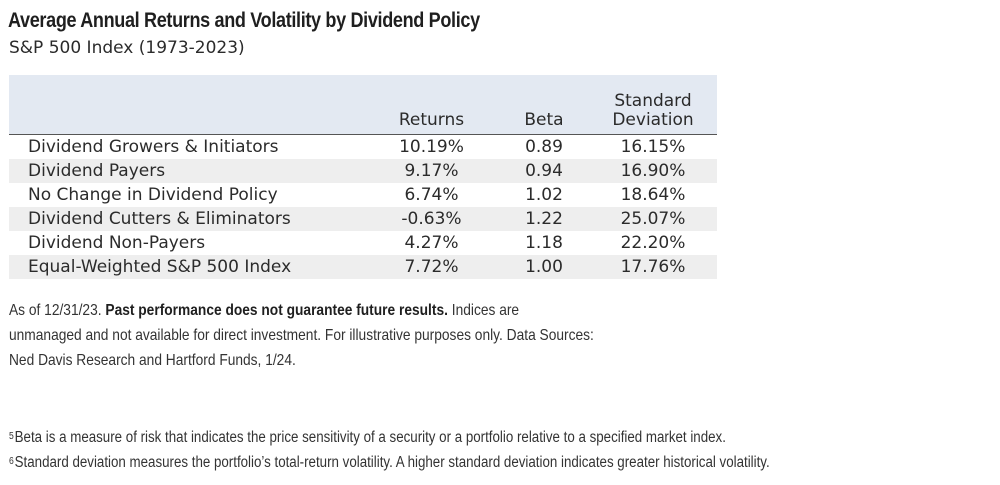  What do you see at coordinates (544, 105) in the screenshot?
I see `header-beta: Beta` at bounding box center [544, 105].